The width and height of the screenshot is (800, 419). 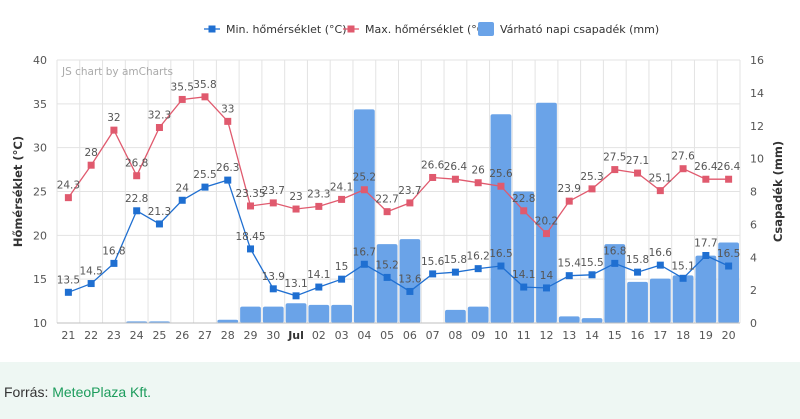 What do you see at coordinates (342, 335) in the screenshot?
I see `x-tick-label: 03` at bounding box center [342, 335].